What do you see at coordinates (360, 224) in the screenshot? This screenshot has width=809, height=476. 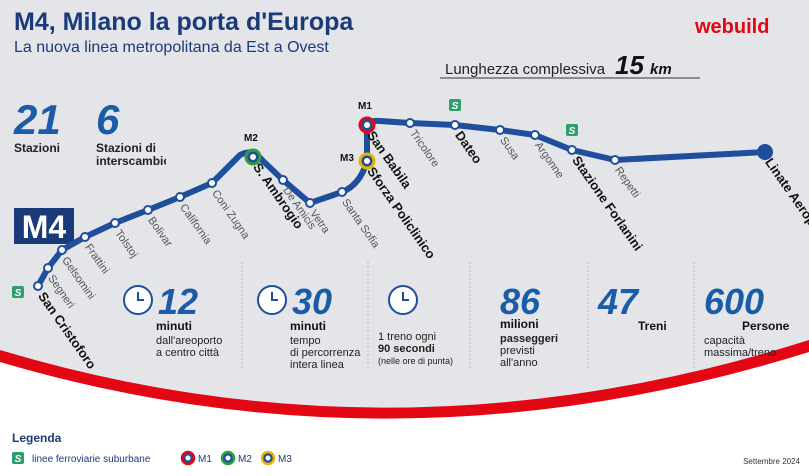 I see `station-name: Santa Sofia` at bounding box center [360, 224].